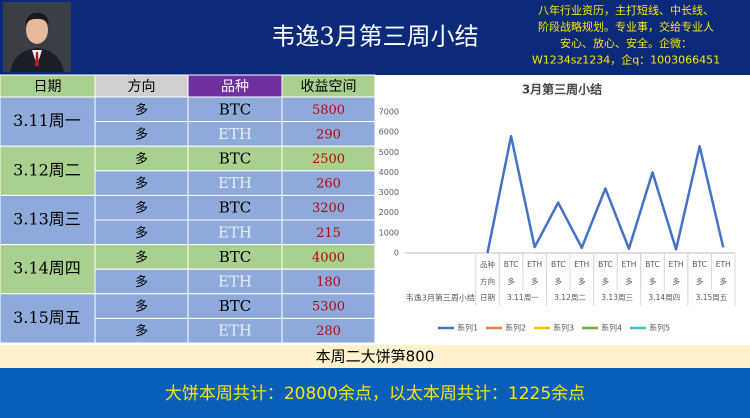 Image resolution: width=750 pixels, height=418 pixels. I want to click on summary-bg, so click(375, 393).